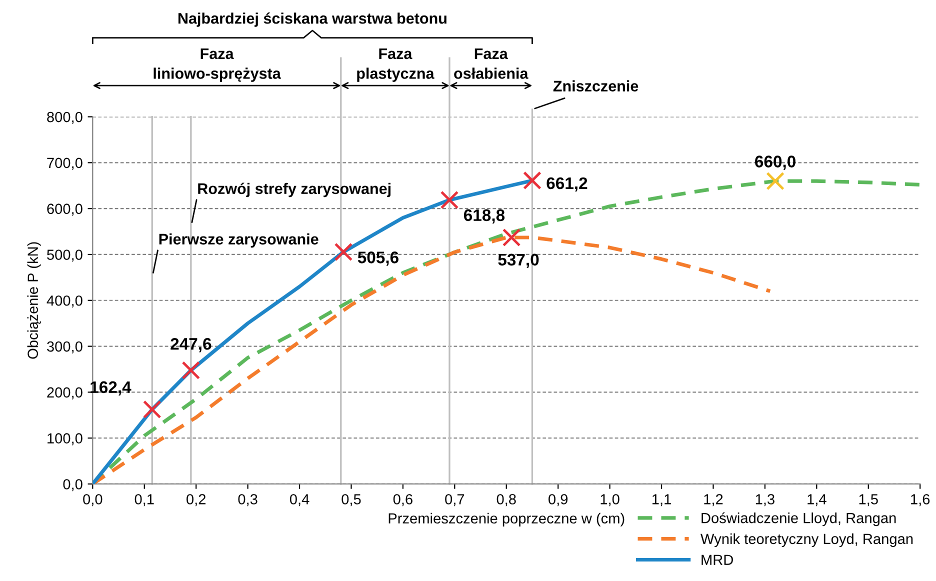 The image size is (936, 581). What do you see at coordinates (799, 519) in the screenshot?
I see `legend-label: Doświadczenie Lloyd, Rangan` at bounding box center [799, 519].